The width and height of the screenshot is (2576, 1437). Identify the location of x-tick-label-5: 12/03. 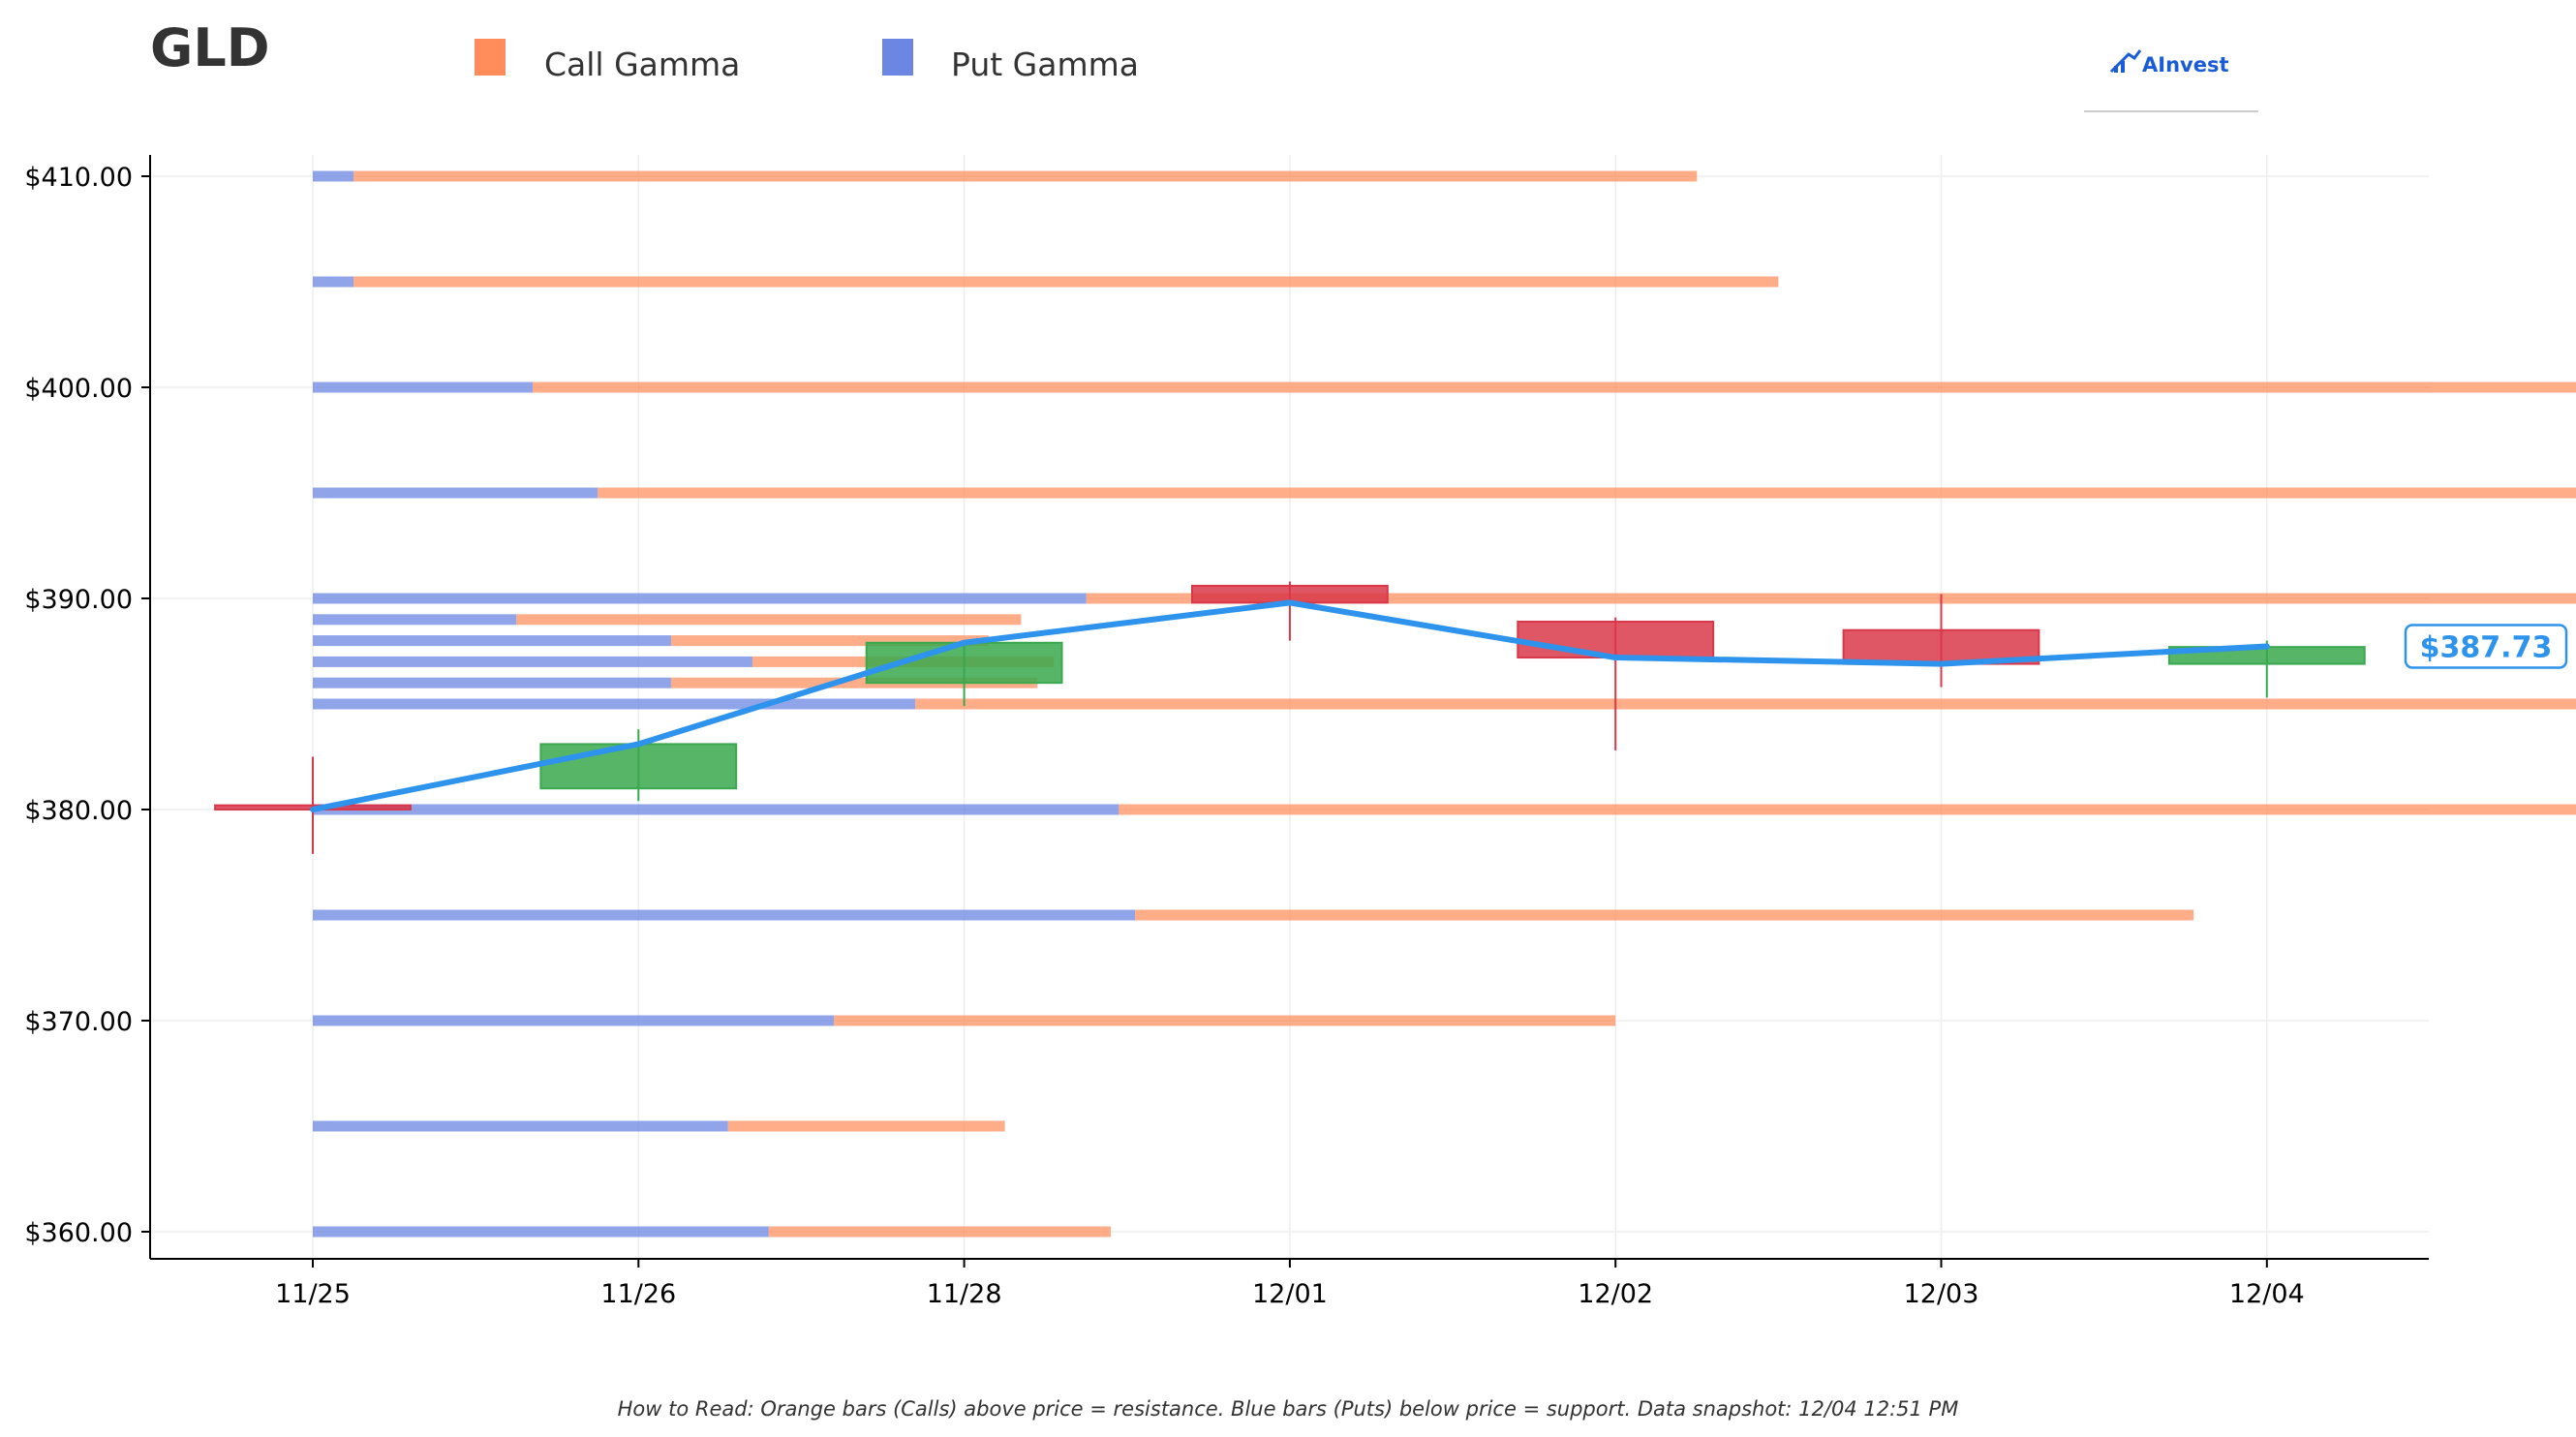
(1941, 1294).